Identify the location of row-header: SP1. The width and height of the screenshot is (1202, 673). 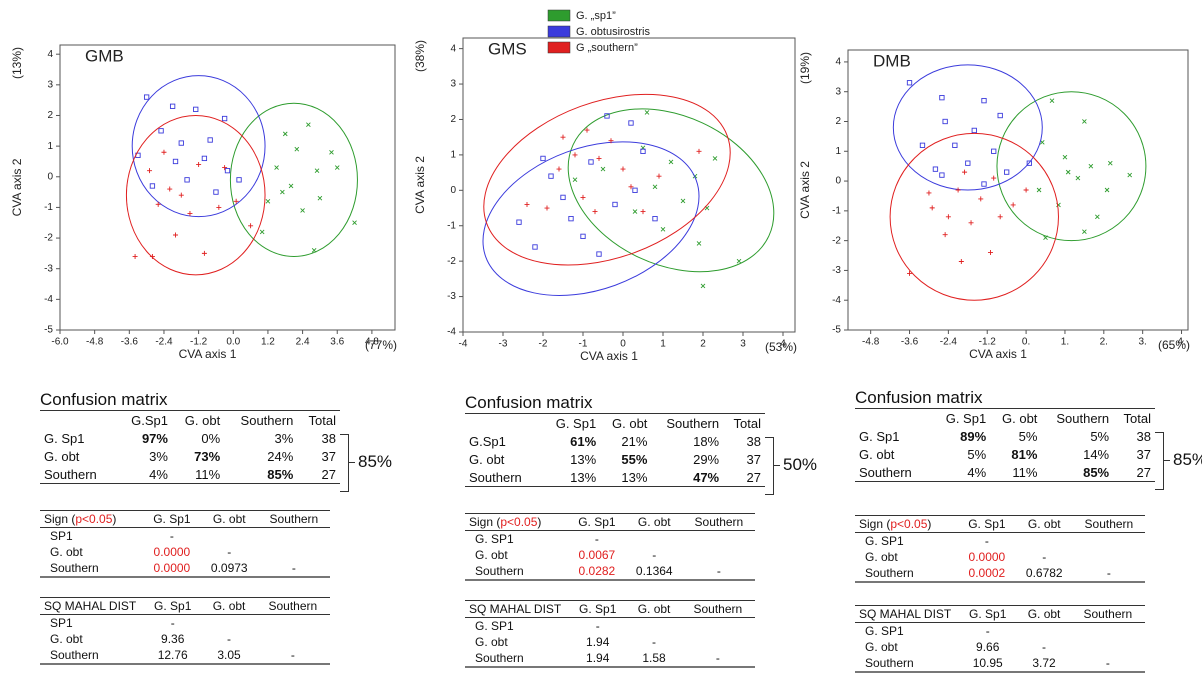
(61, 536).